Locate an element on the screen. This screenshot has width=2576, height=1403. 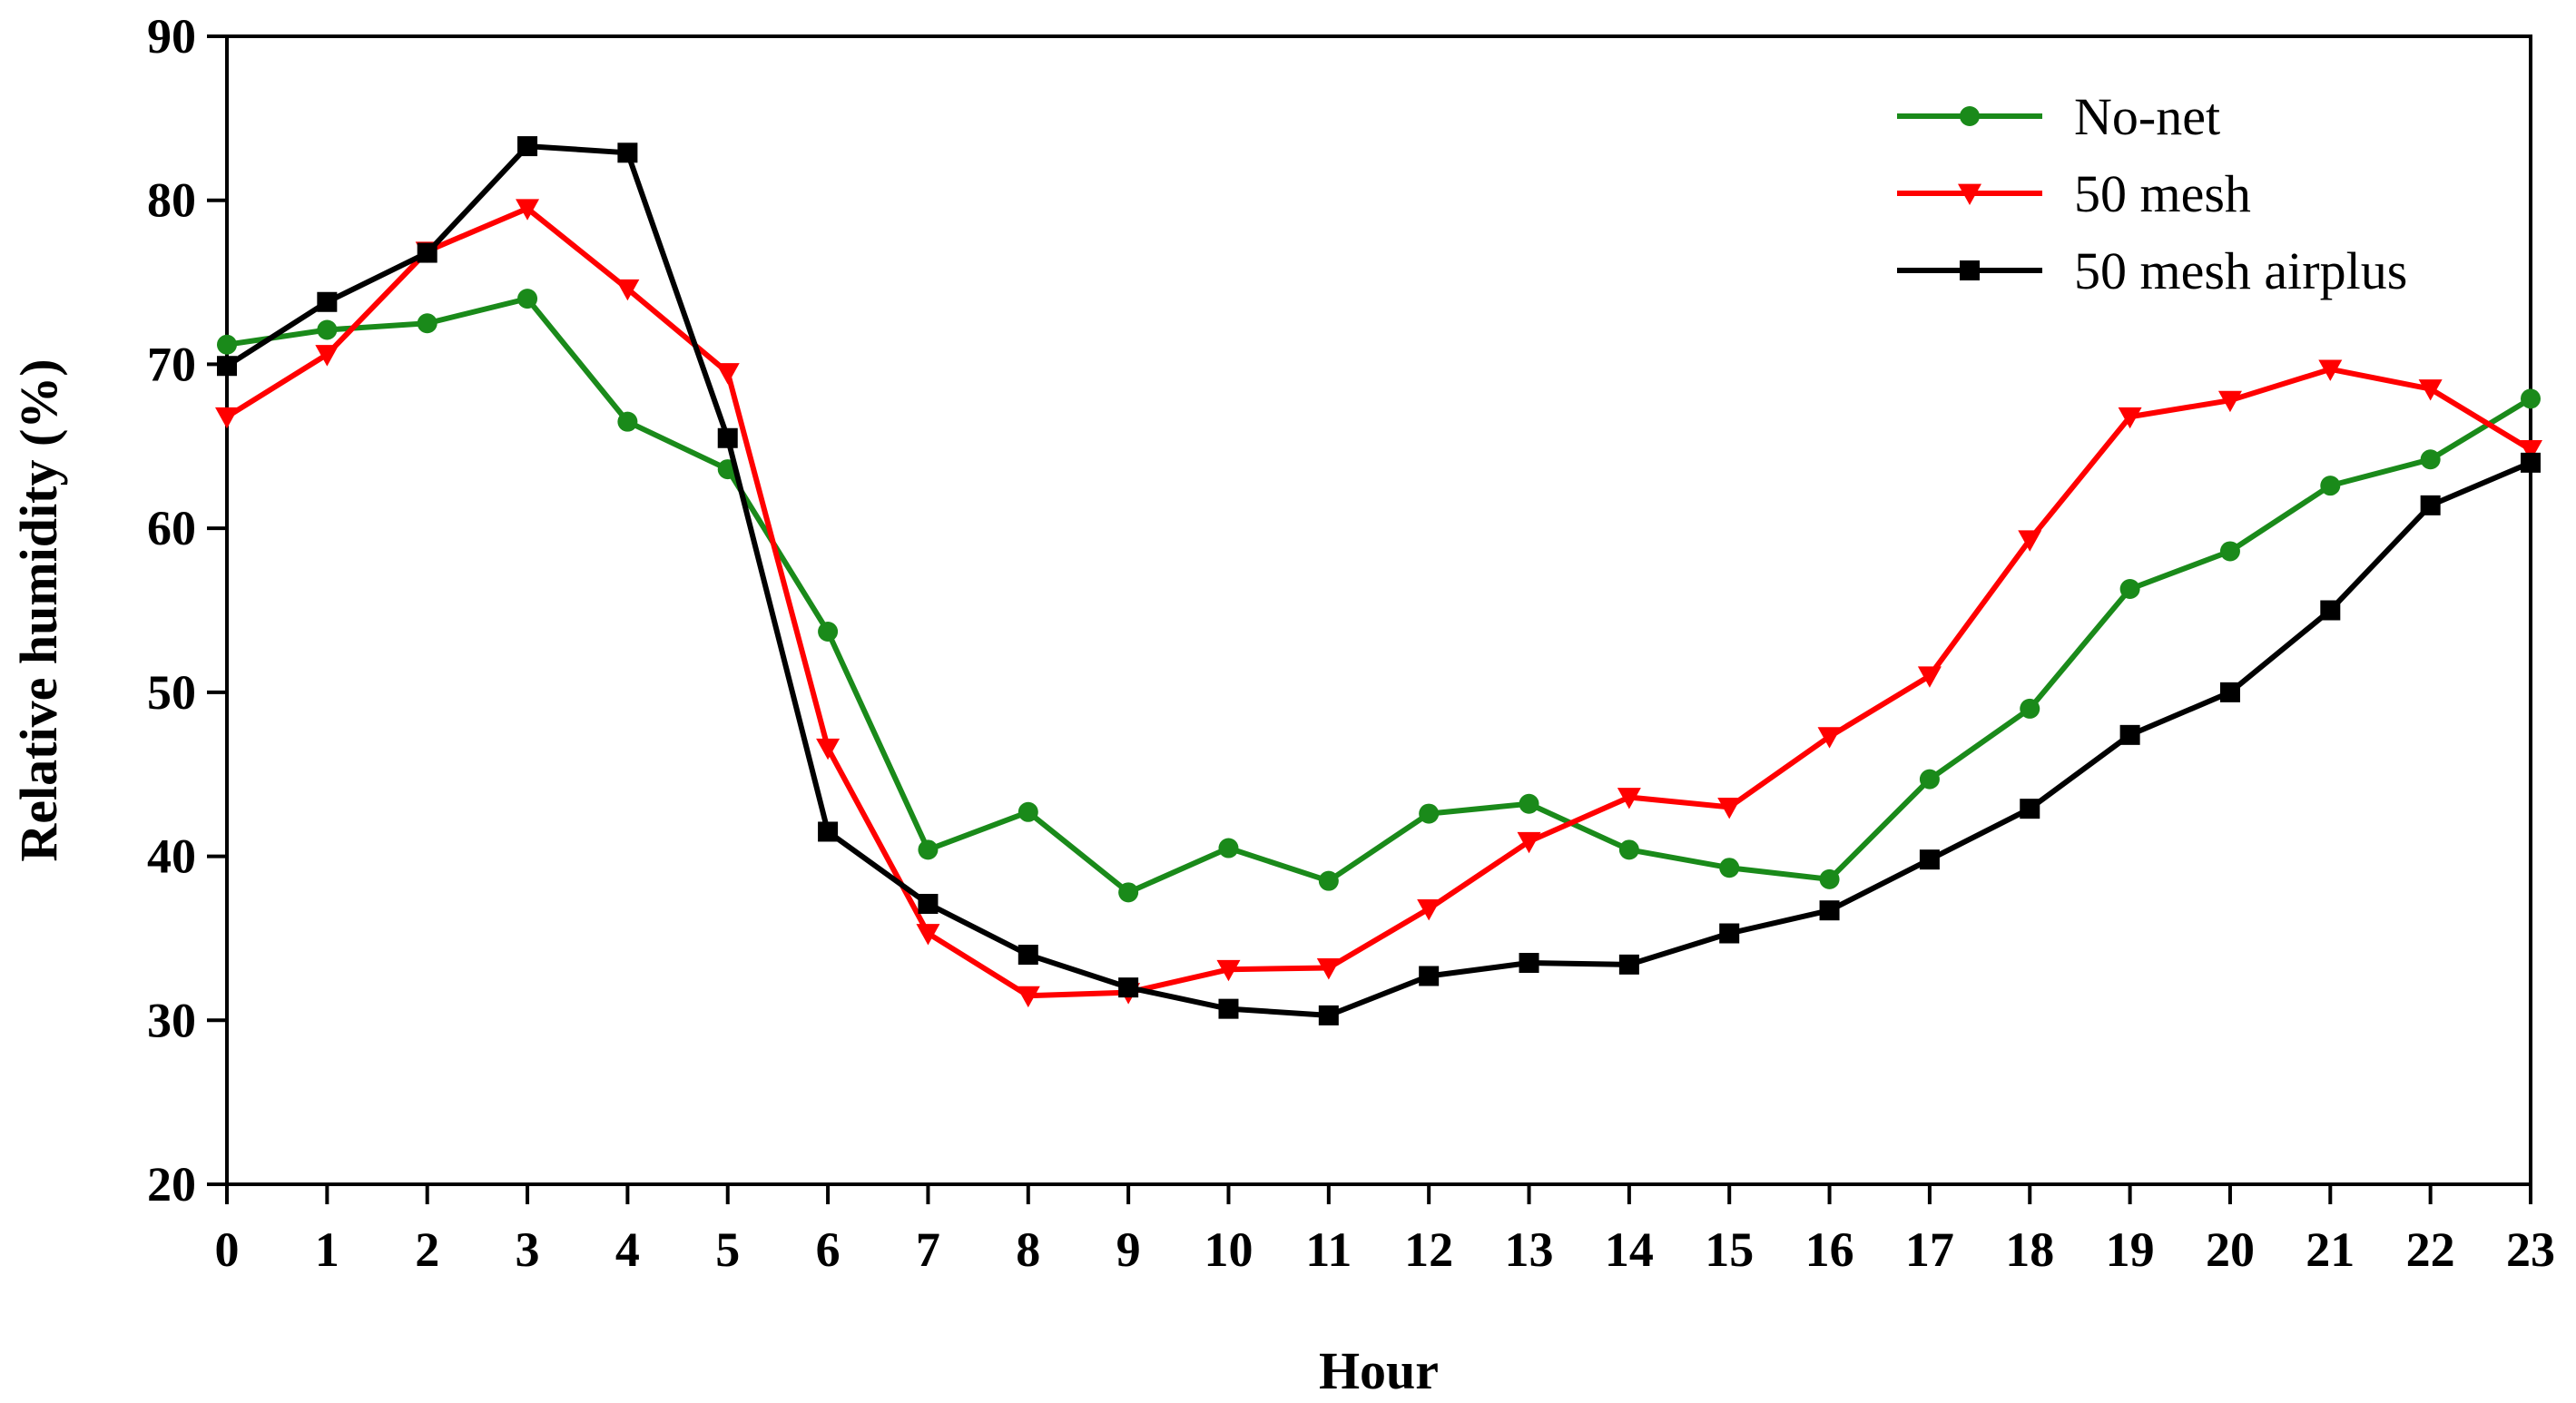
x-tick-label: 3 is located at coordinates (528, 1249).